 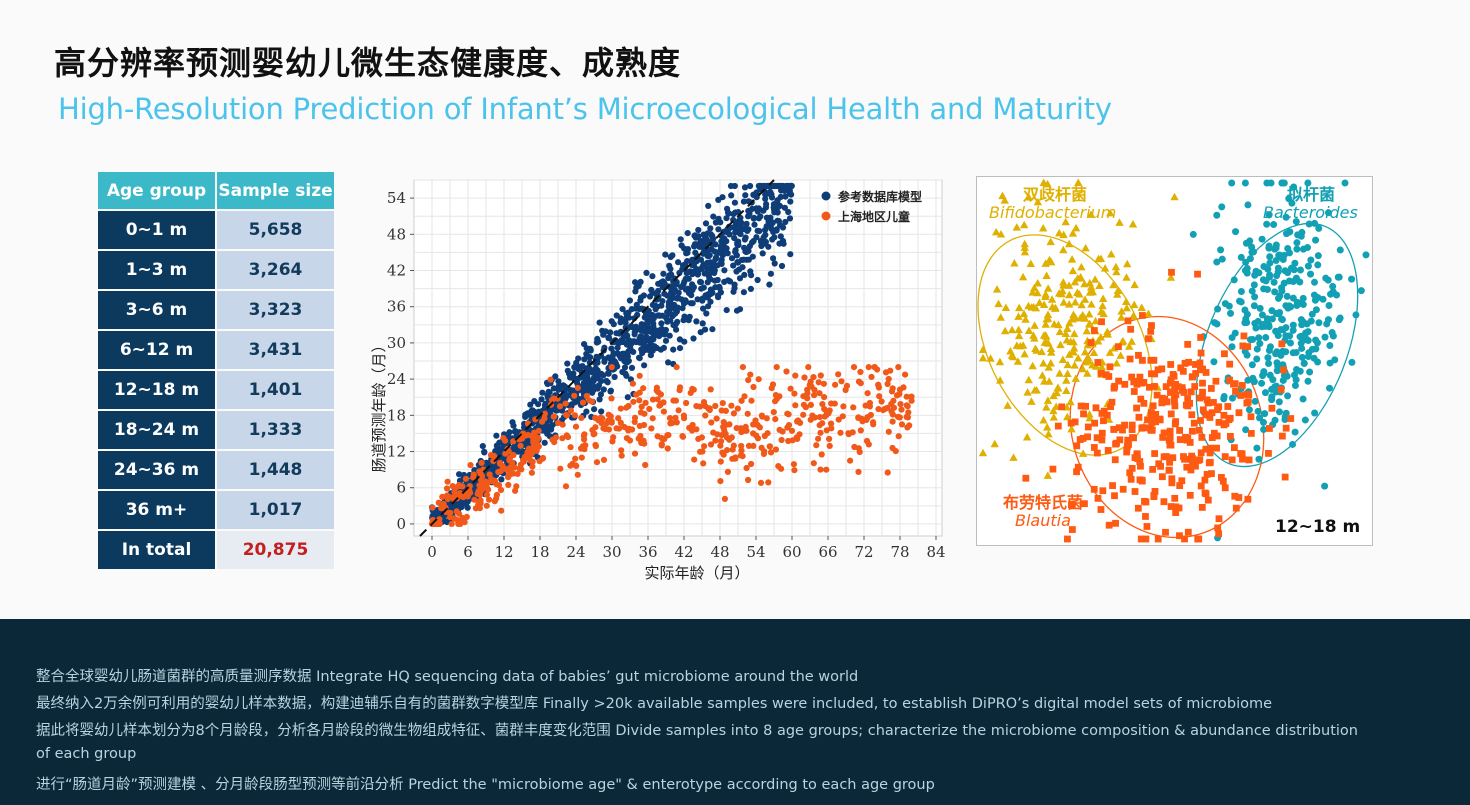 What do you see at coordinates (216, 390) in the screenshot?
I see `table-row: 12~18 m 1,401` at bounding box center [216, 390].